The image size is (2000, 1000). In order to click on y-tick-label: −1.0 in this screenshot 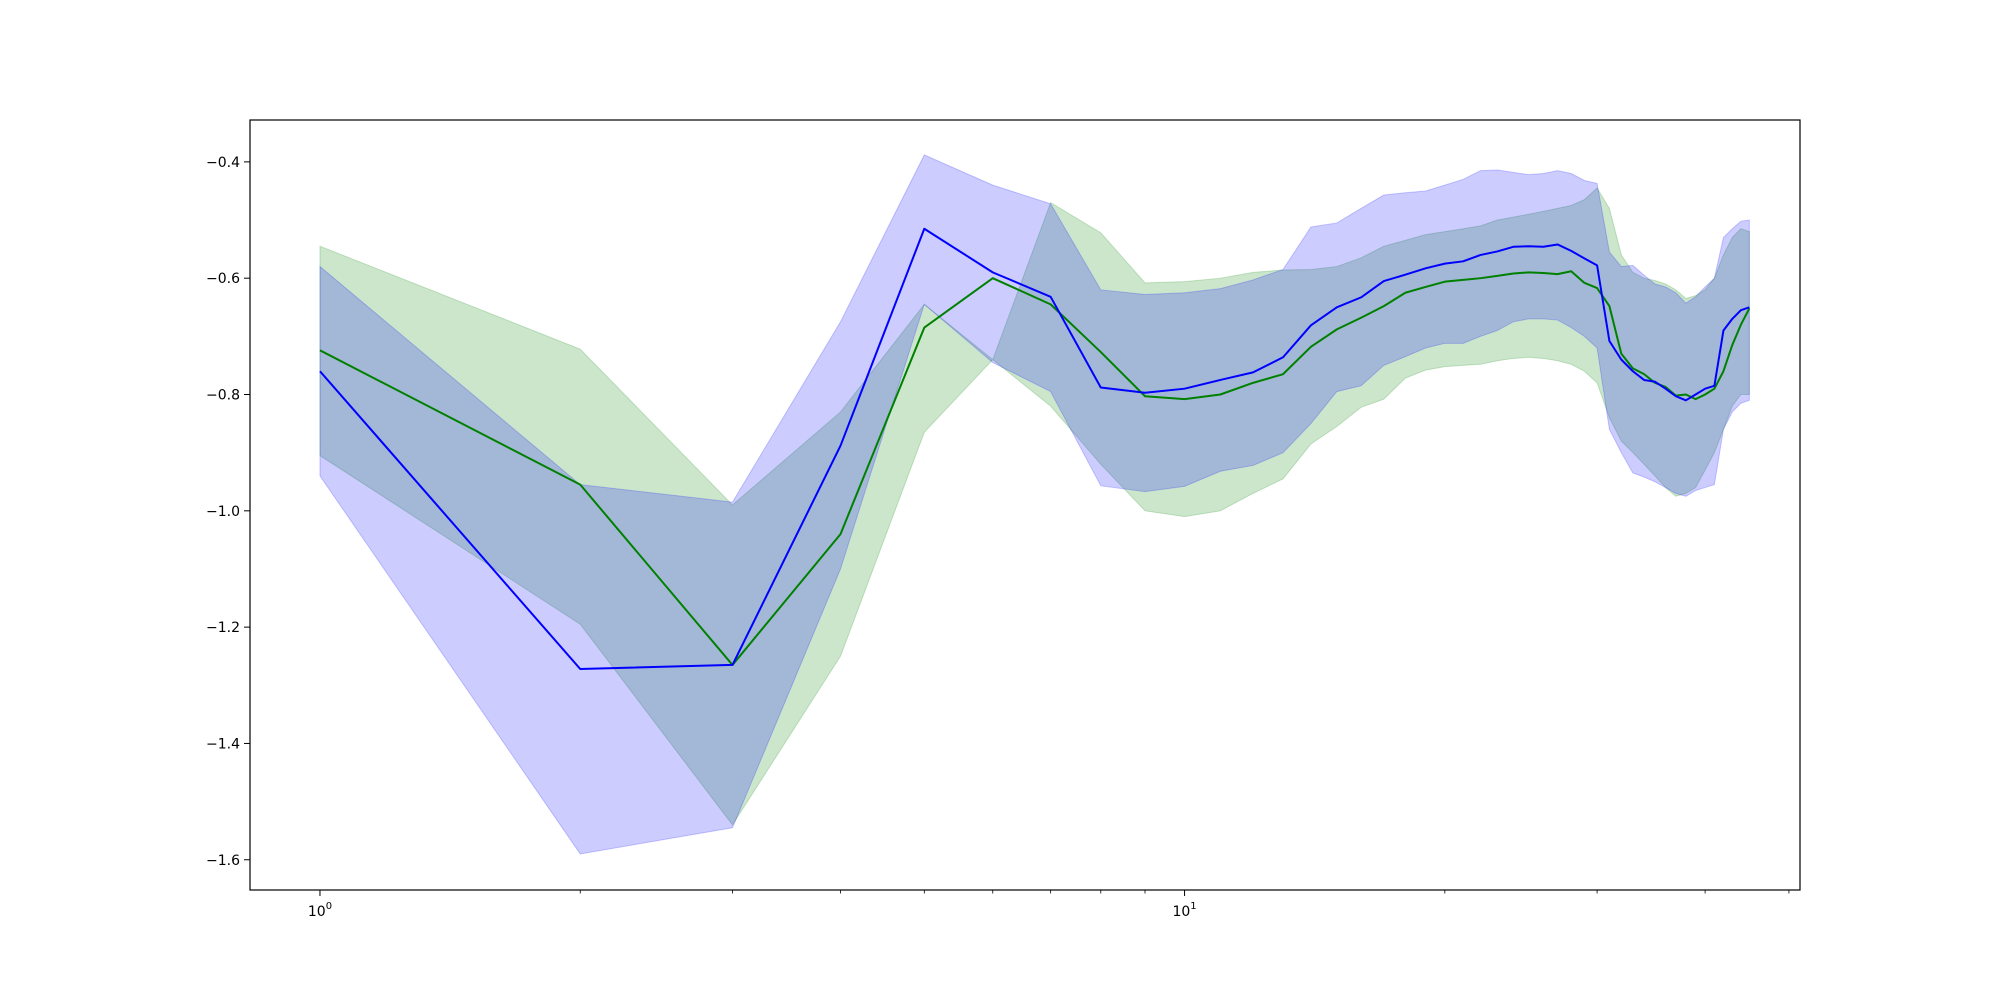, I will do `click(223, 512)`.